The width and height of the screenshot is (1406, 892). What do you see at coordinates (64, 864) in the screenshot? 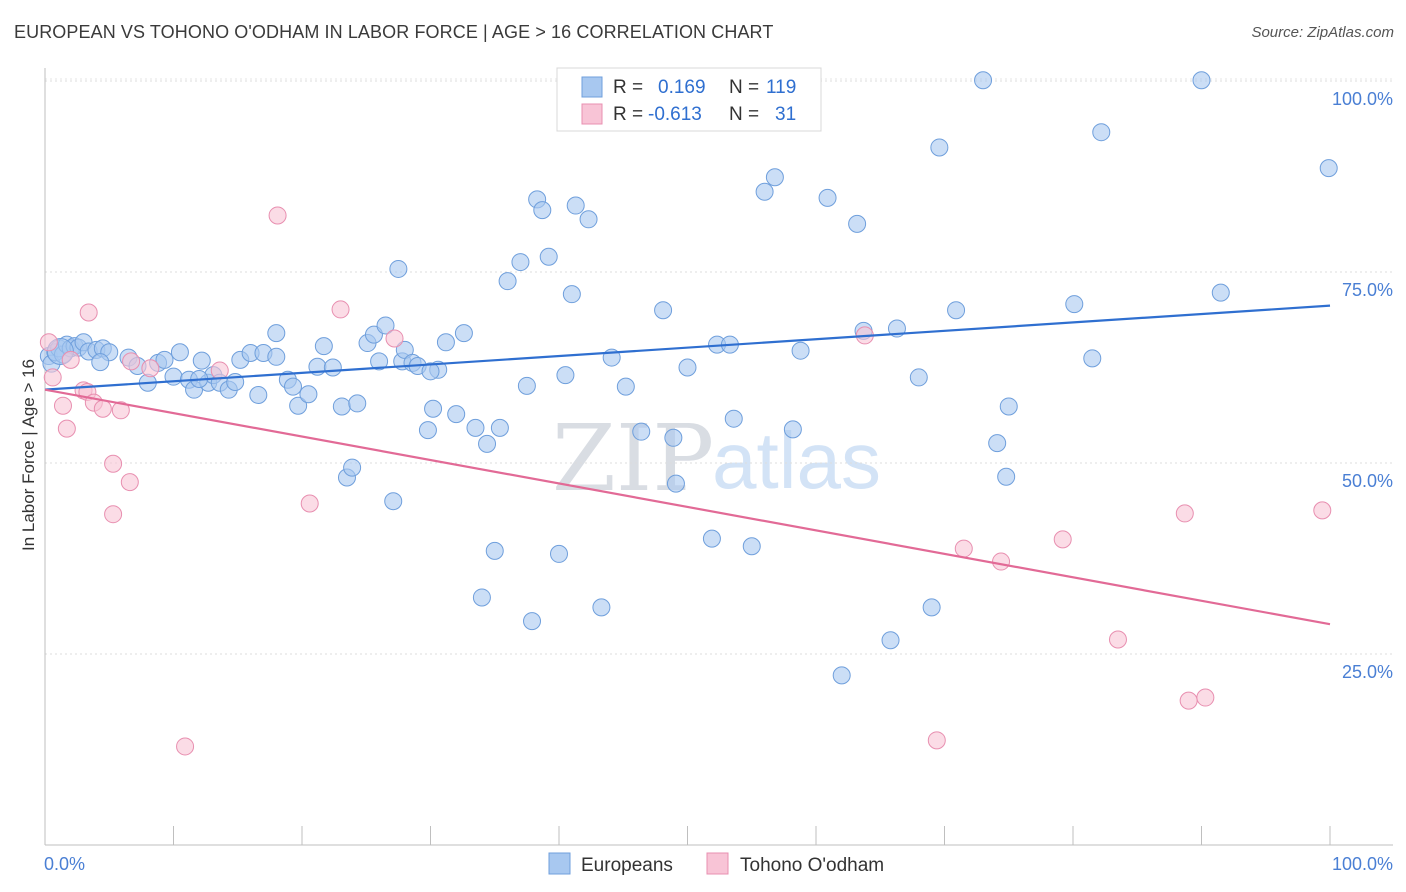
I see `x-tick-label-min: 0.0%` at bounding box center [64, 864].